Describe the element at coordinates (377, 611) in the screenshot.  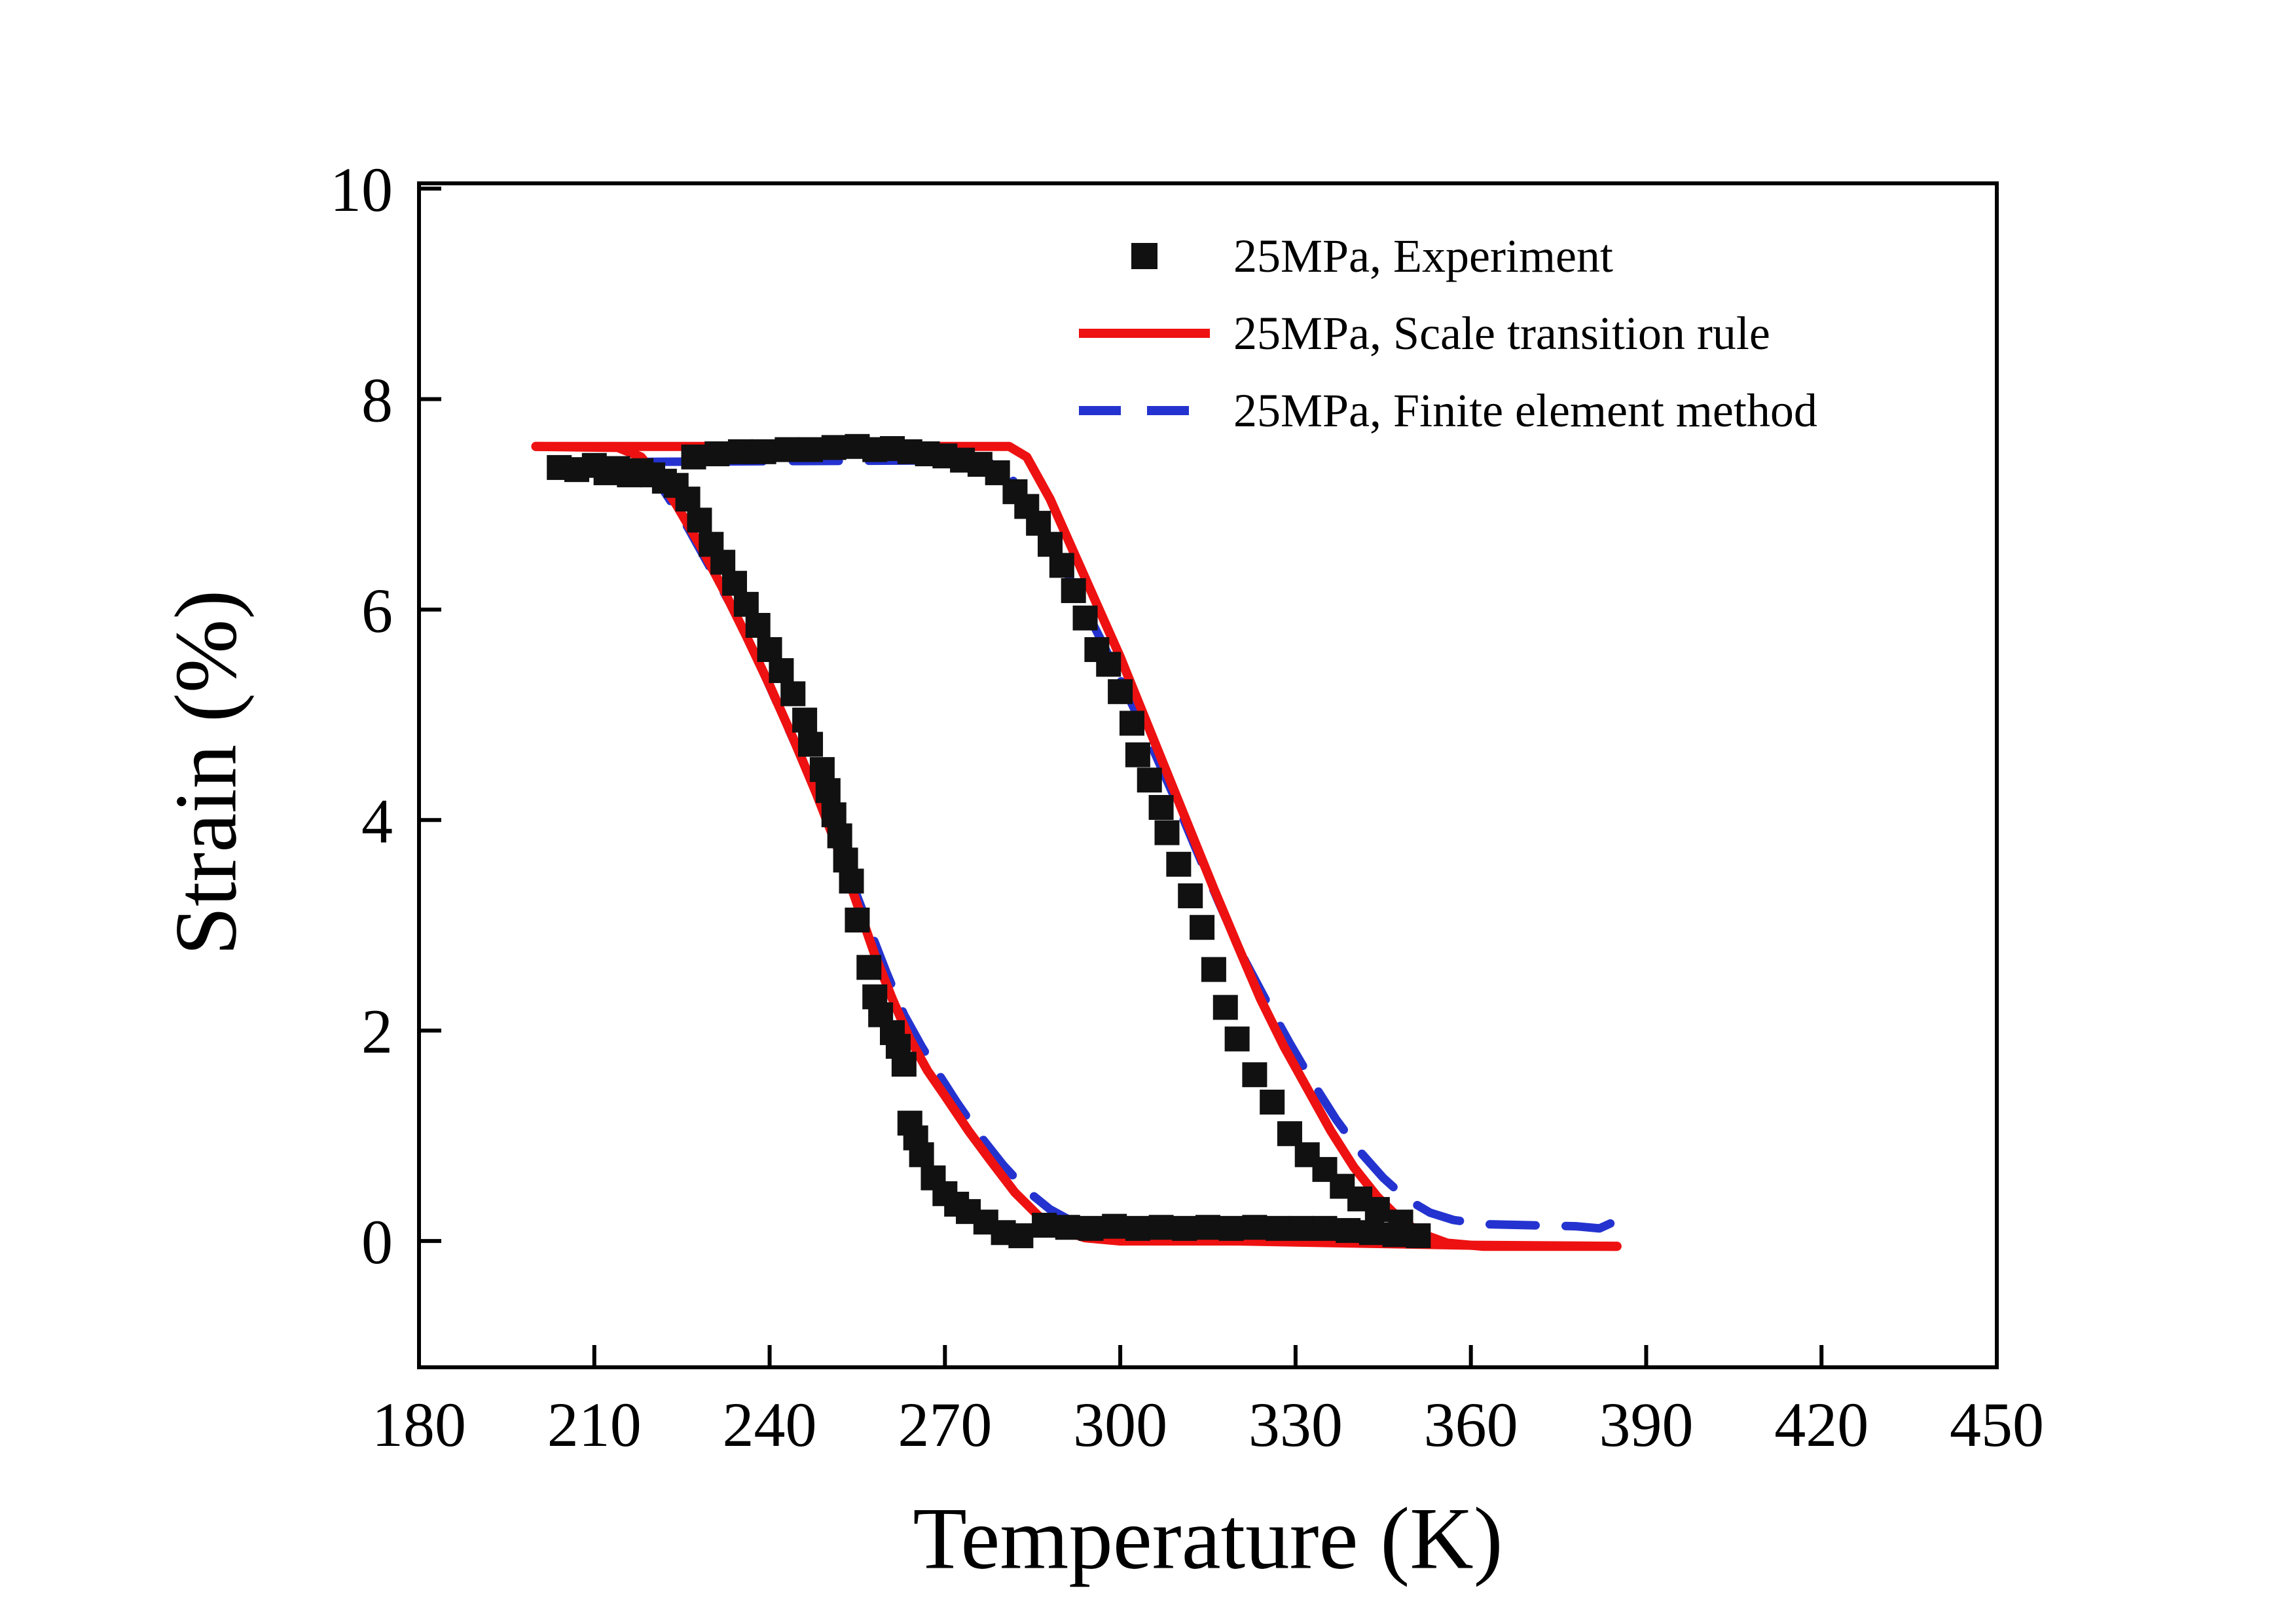
I see `y-tick-label: 6` at that location.